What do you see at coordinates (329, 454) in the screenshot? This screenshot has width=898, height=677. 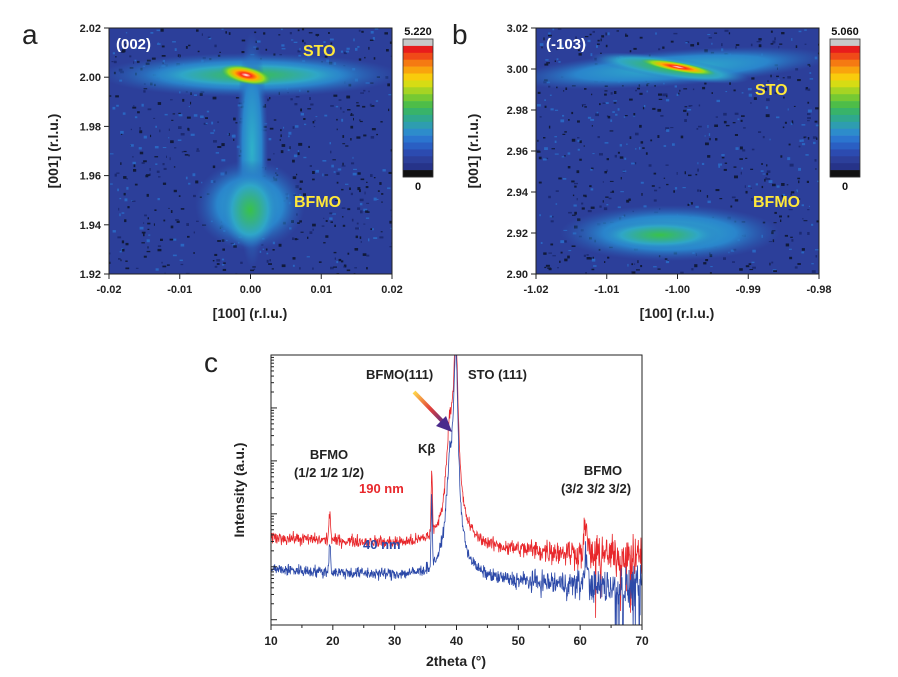 I see `annot-bfmo-half-line1: BFMO` at bounding box center [329, 454].